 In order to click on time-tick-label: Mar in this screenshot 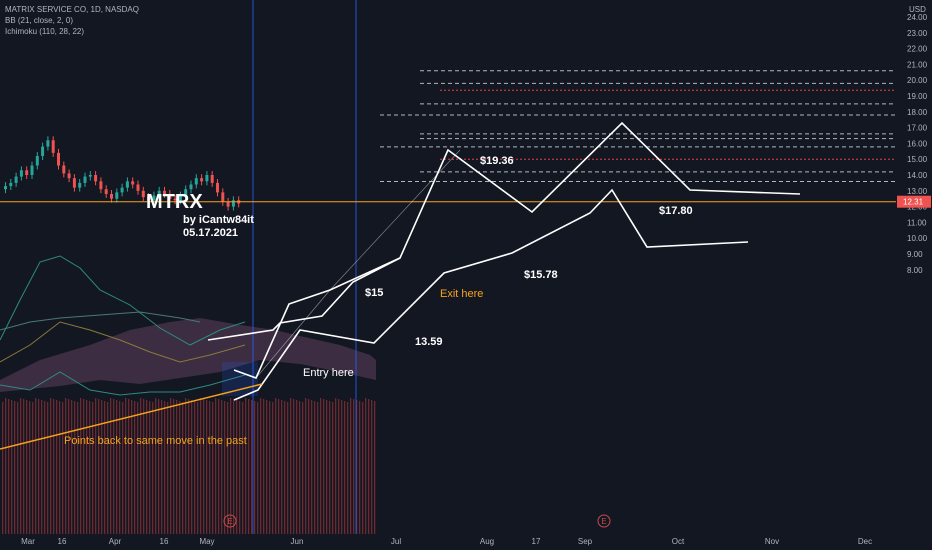, I will do `click(28, 541)`.